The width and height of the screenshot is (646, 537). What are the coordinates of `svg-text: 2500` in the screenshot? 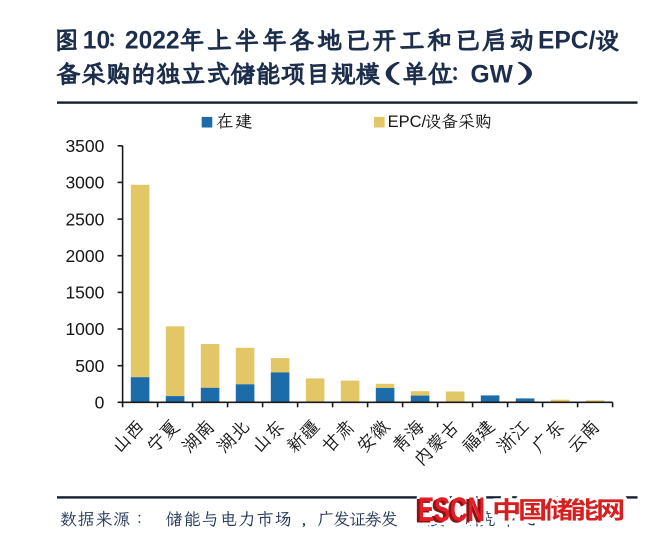 It's located at (84, 219).